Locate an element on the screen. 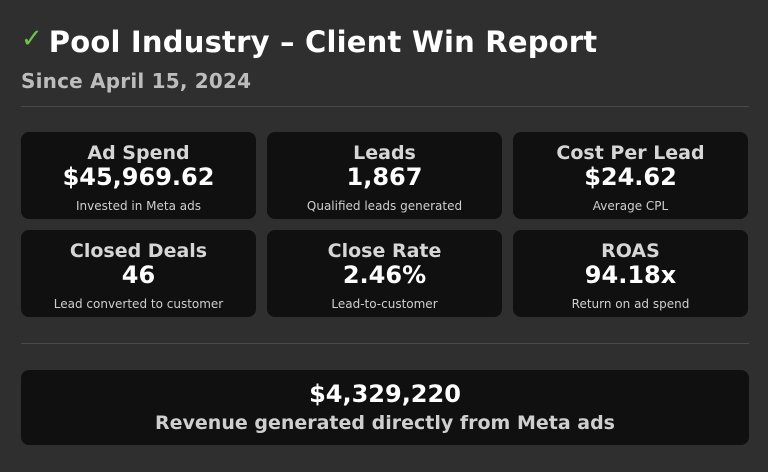  metric-card-roas: ROAS 94.18x Return on ad spend is located at coordinates (630, 273).